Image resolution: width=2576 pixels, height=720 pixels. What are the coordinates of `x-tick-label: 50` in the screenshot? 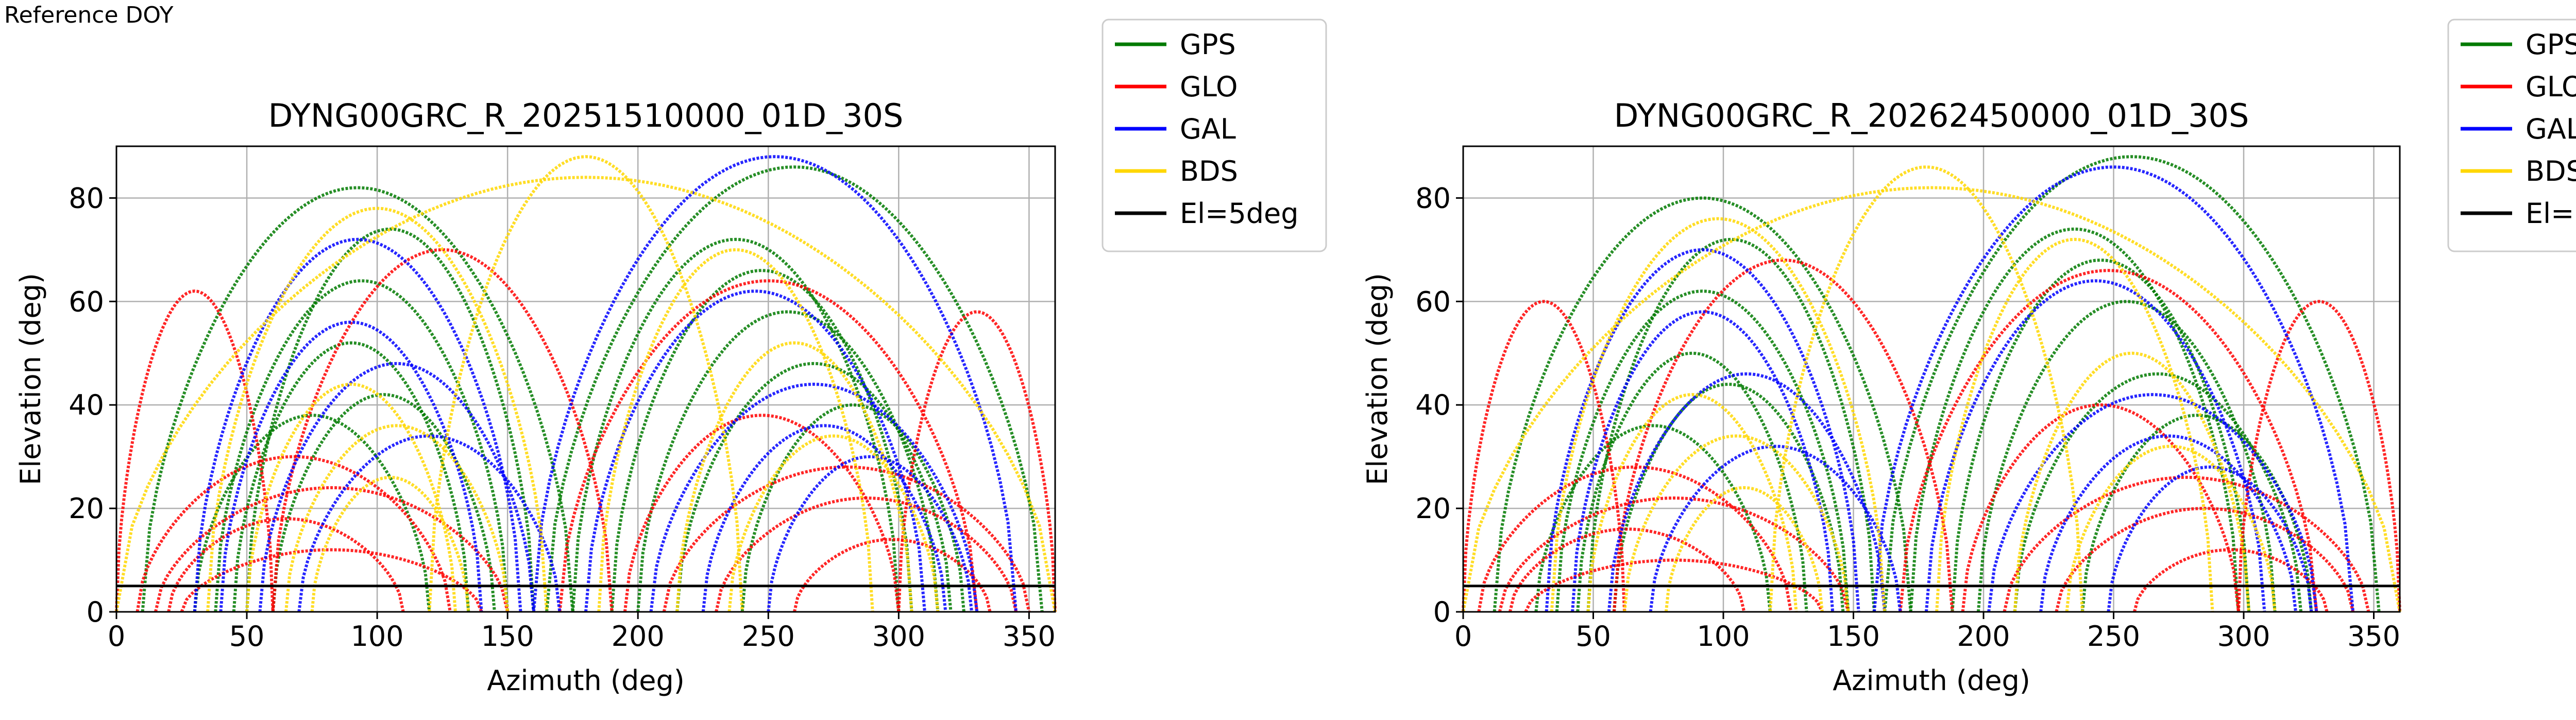 It's located at (247, 636).